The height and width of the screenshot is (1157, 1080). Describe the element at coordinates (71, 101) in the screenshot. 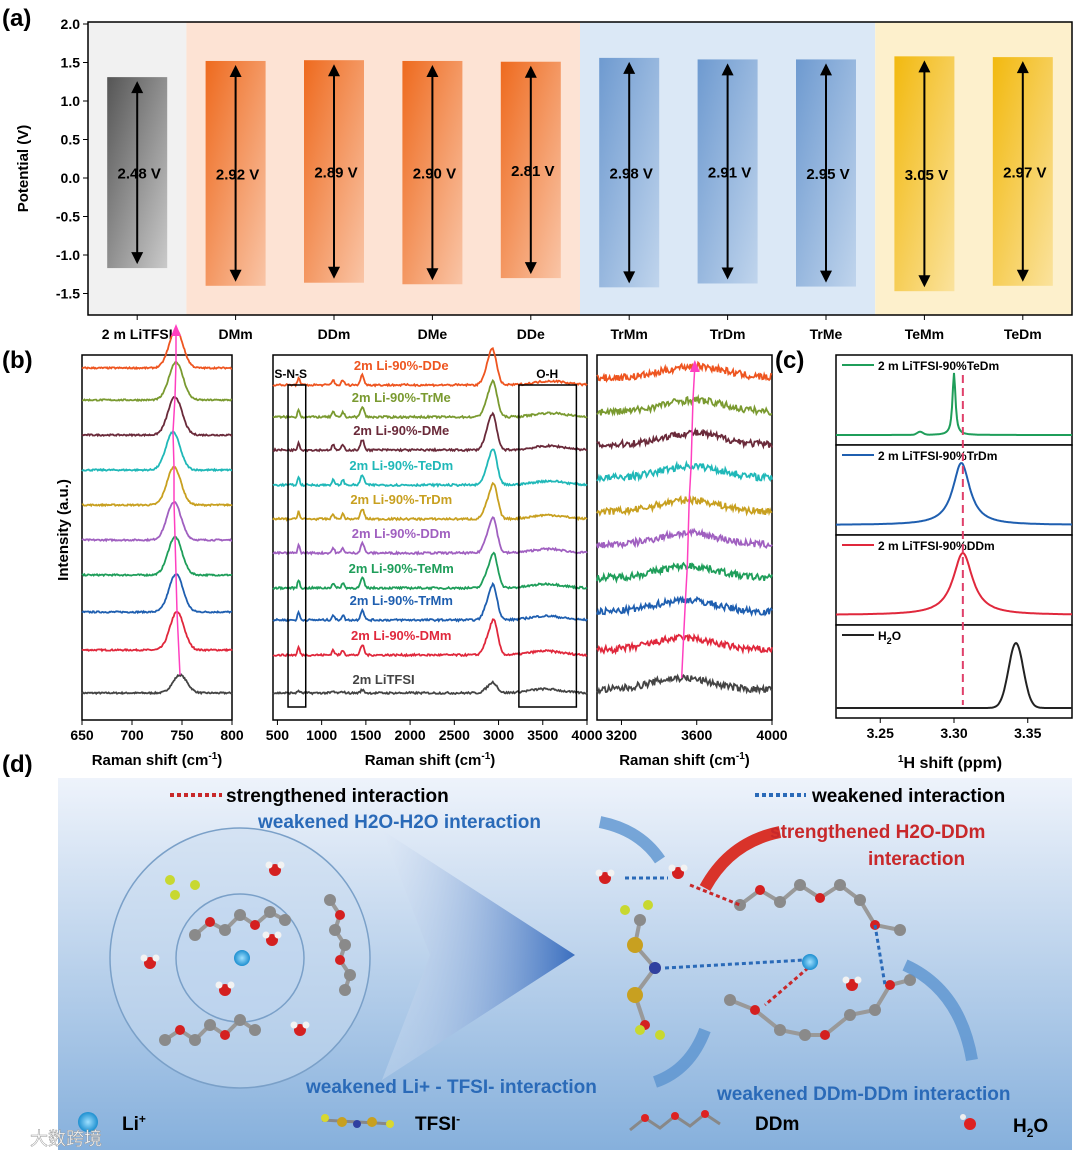

I see `y-tick-label: 1.0` at that location.